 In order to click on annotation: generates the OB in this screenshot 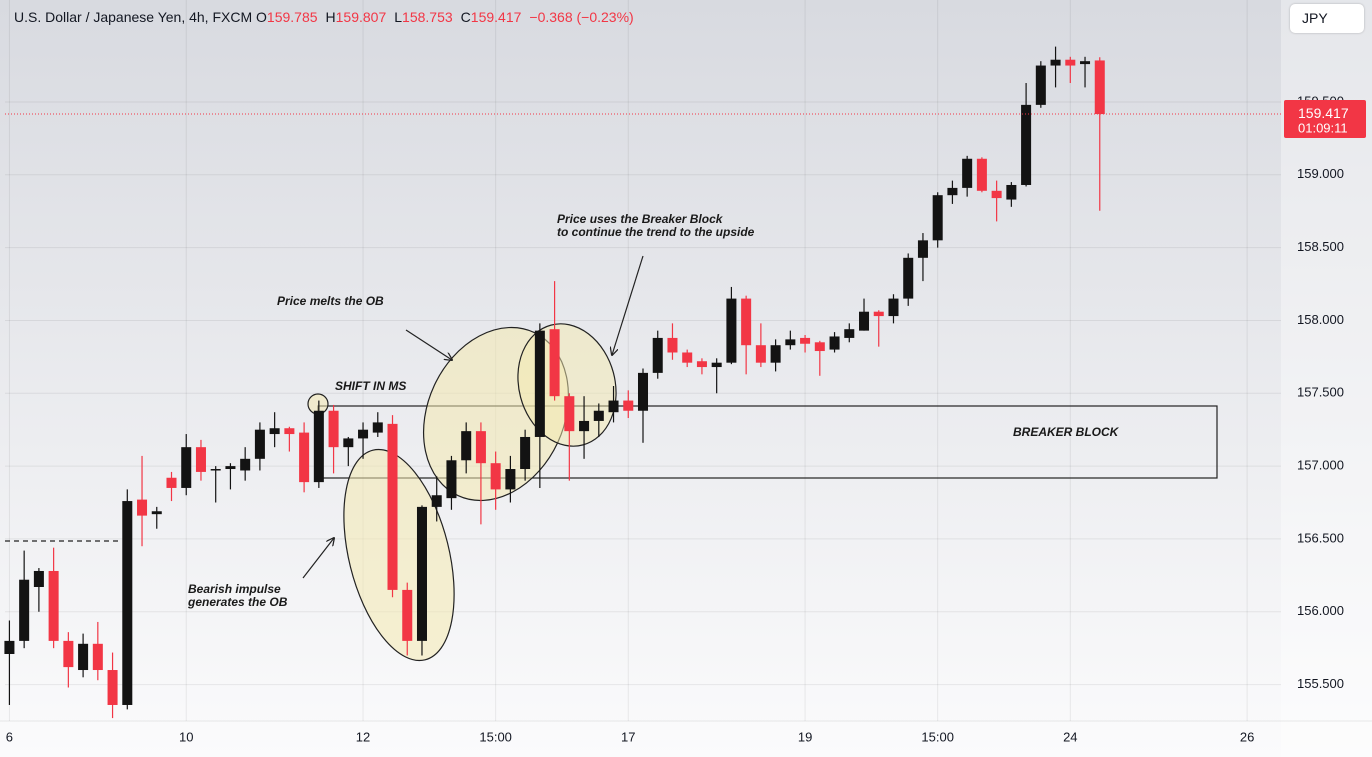, I will do `click(237, 602)`.